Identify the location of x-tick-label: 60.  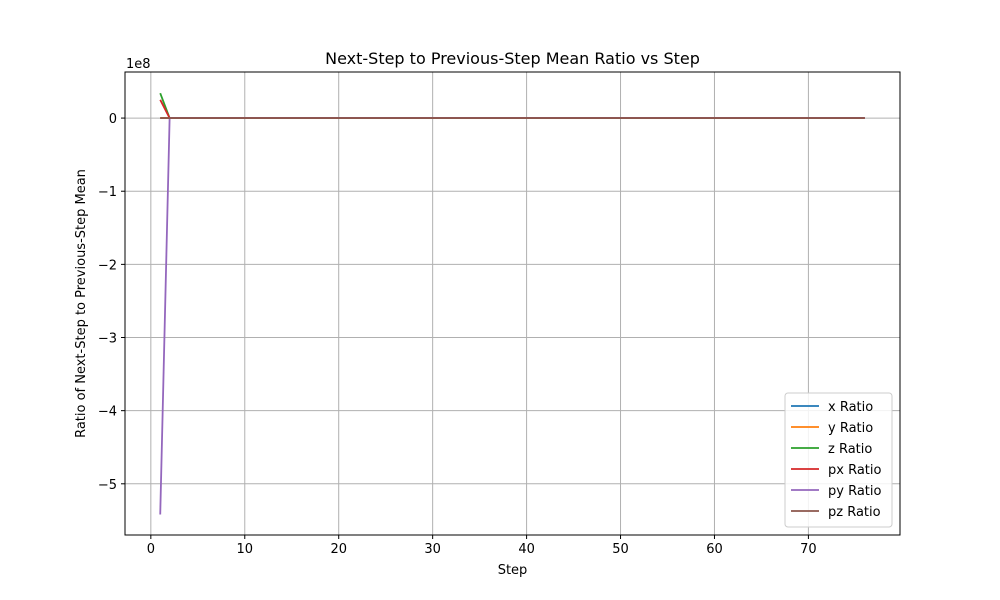
(714, 549).